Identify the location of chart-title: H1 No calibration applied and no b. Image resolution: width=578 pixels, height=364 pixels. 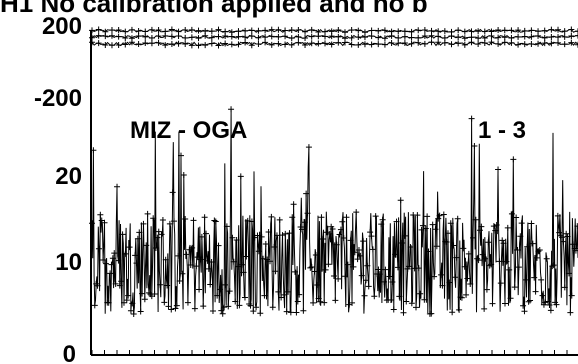
(214, 9).